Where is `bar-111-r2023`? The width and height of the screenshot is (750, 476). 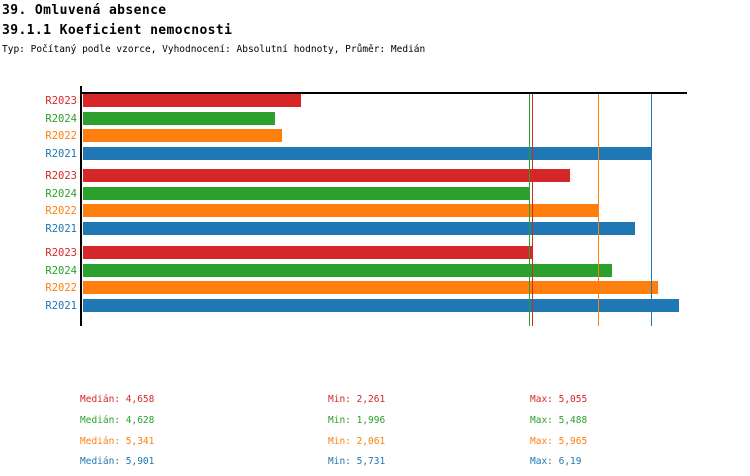
bar-111-r2023 is located at coordinates (326, 175).